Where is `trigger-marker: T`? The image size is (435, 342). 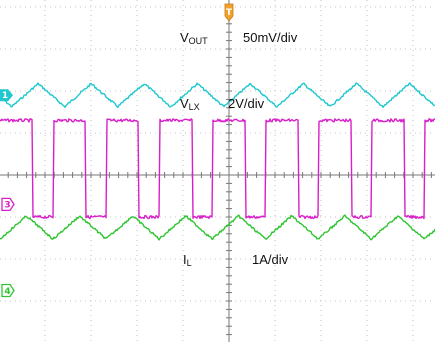
trigger-marker: T is located at coordinates (229, 12).